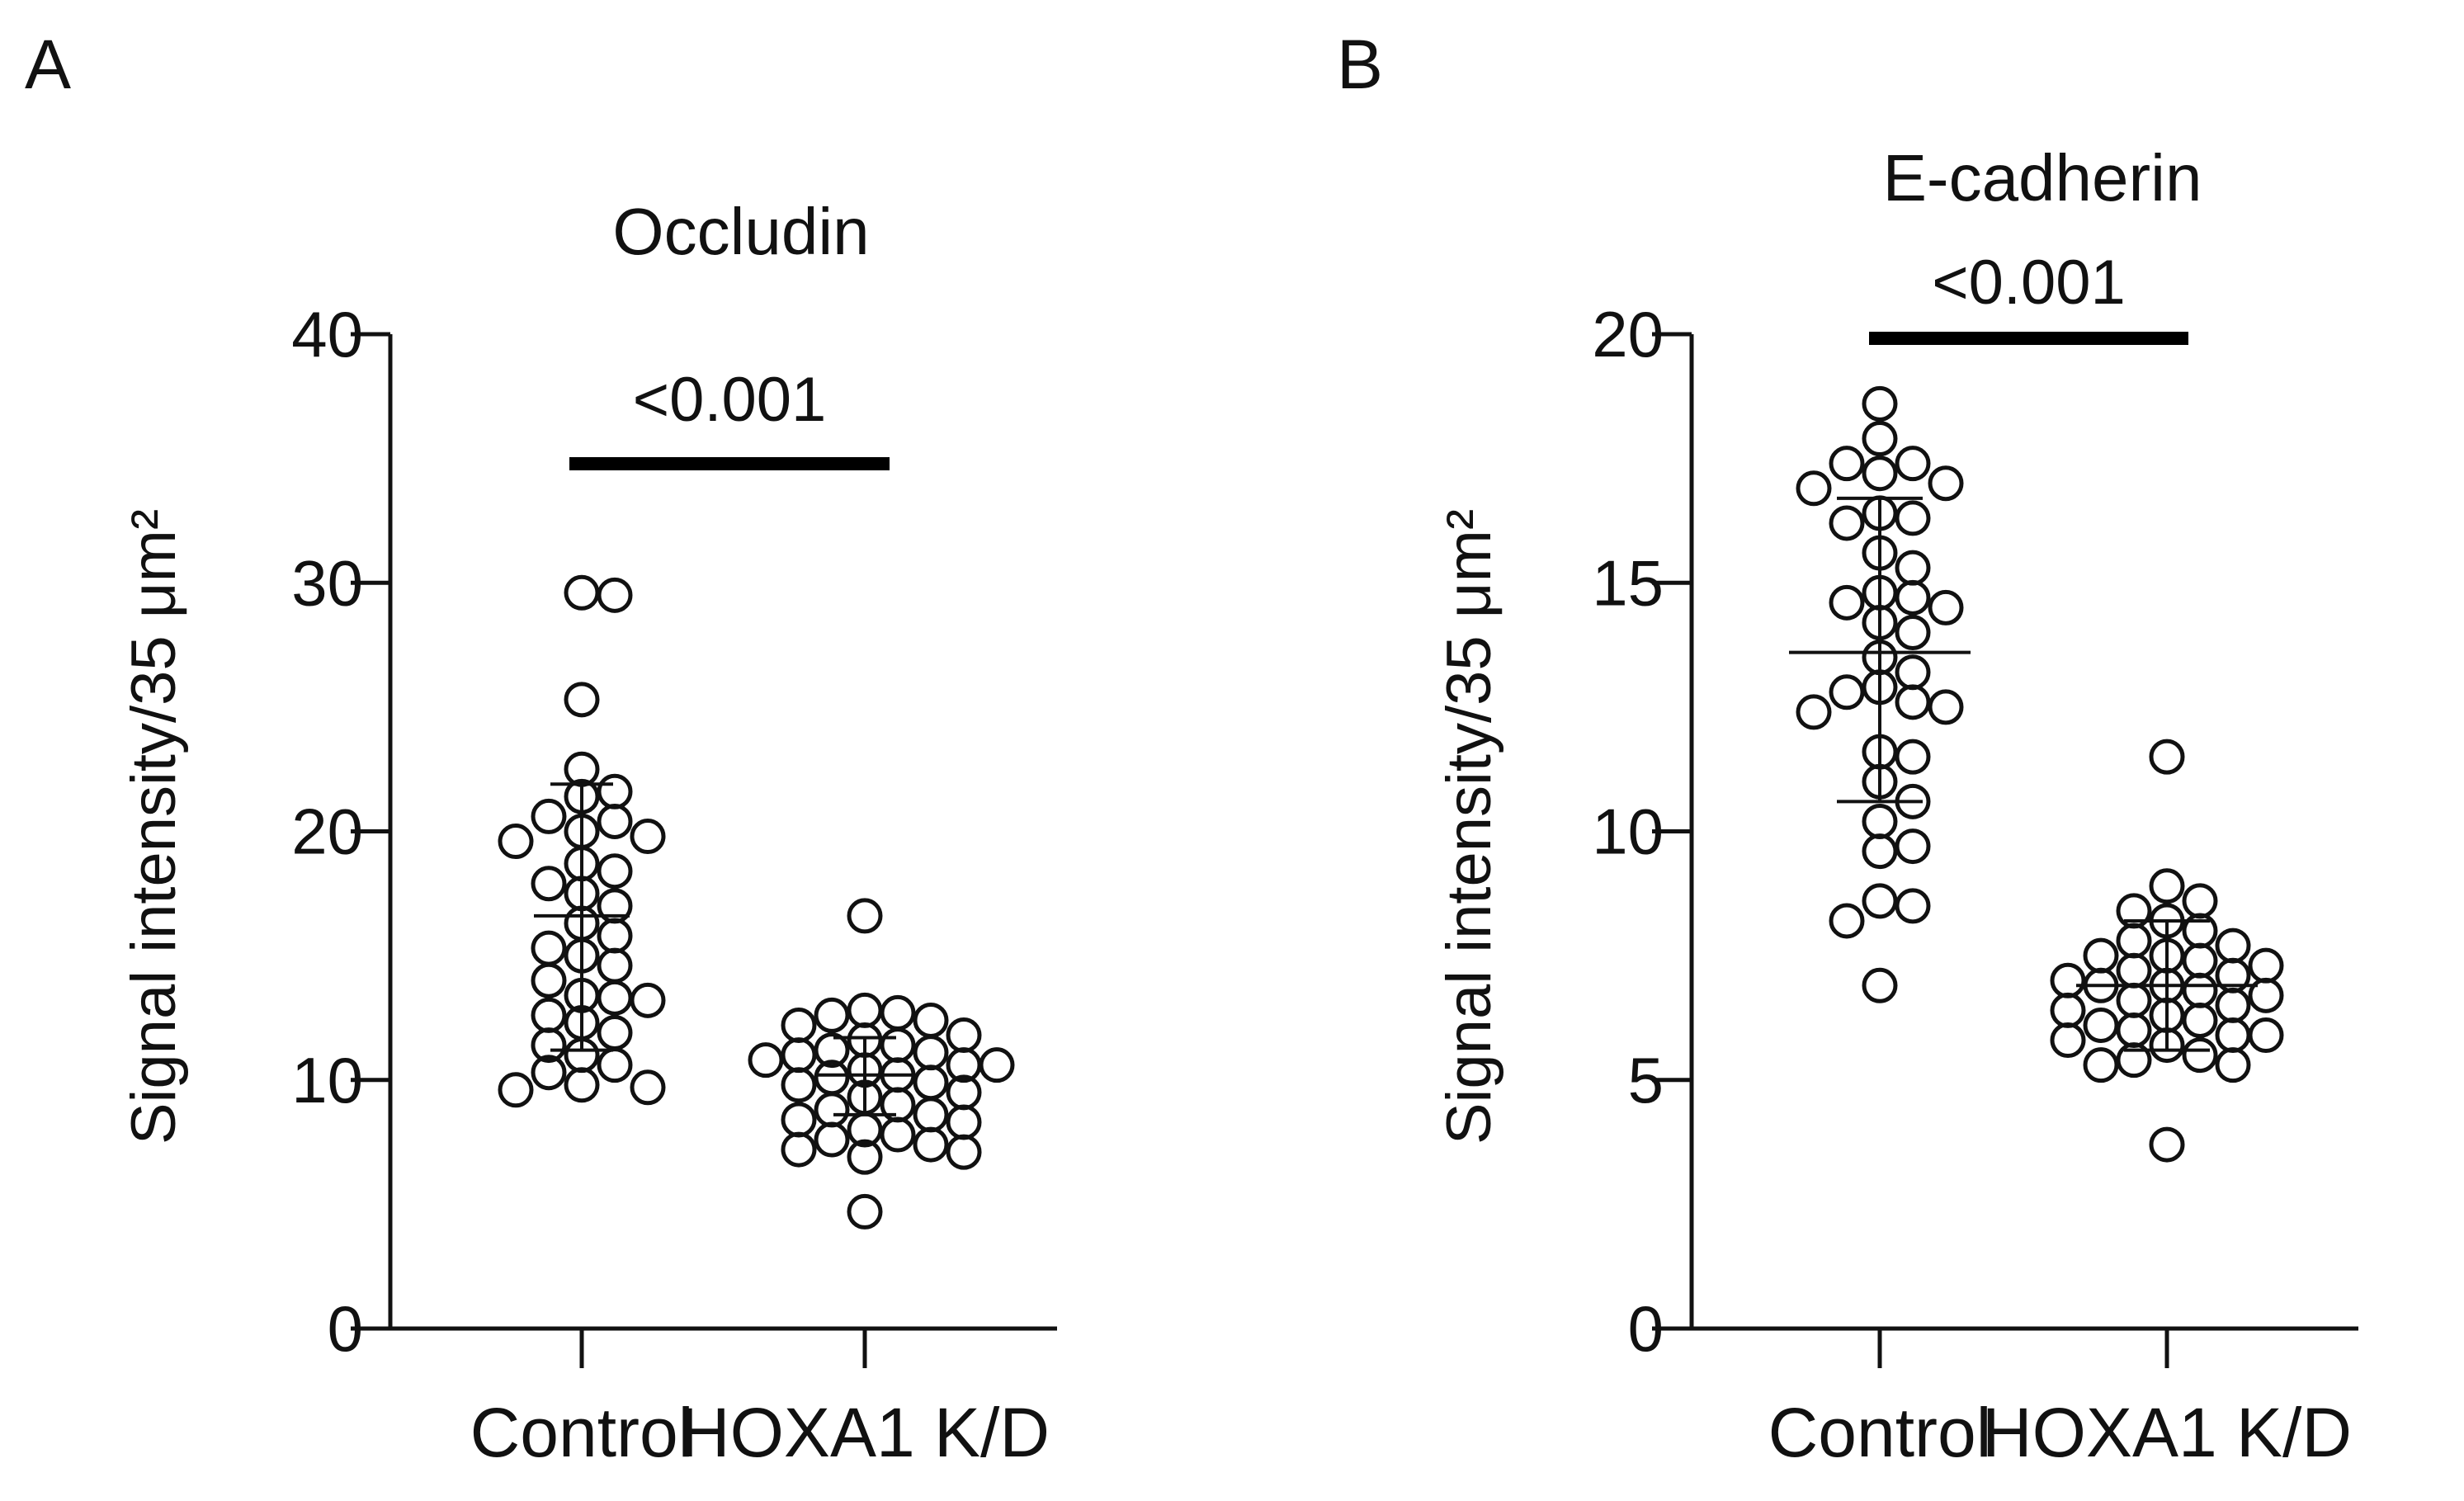 This screenshot has height=1501, width=2464. I want to click on significance-label: <0.001, so click(730, 400).